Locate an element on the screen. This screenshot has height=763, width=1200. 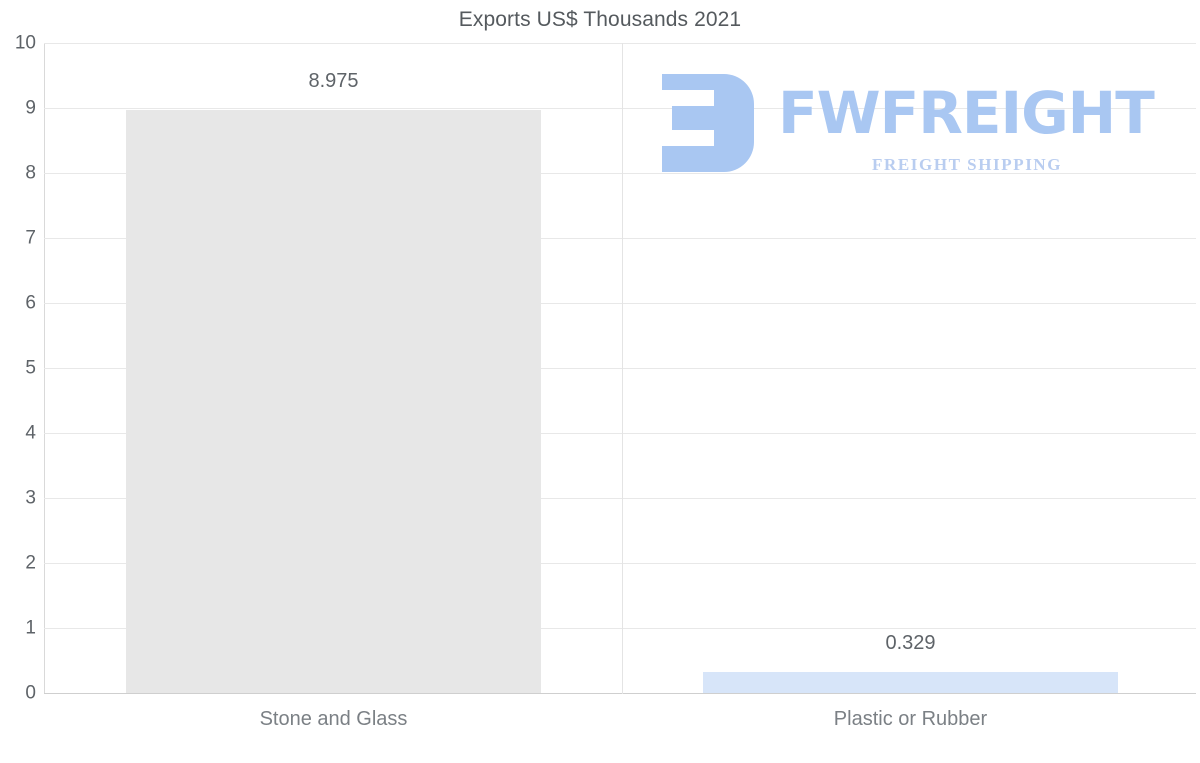
y-tick-label: 5 is located at coordinates (30, 368).